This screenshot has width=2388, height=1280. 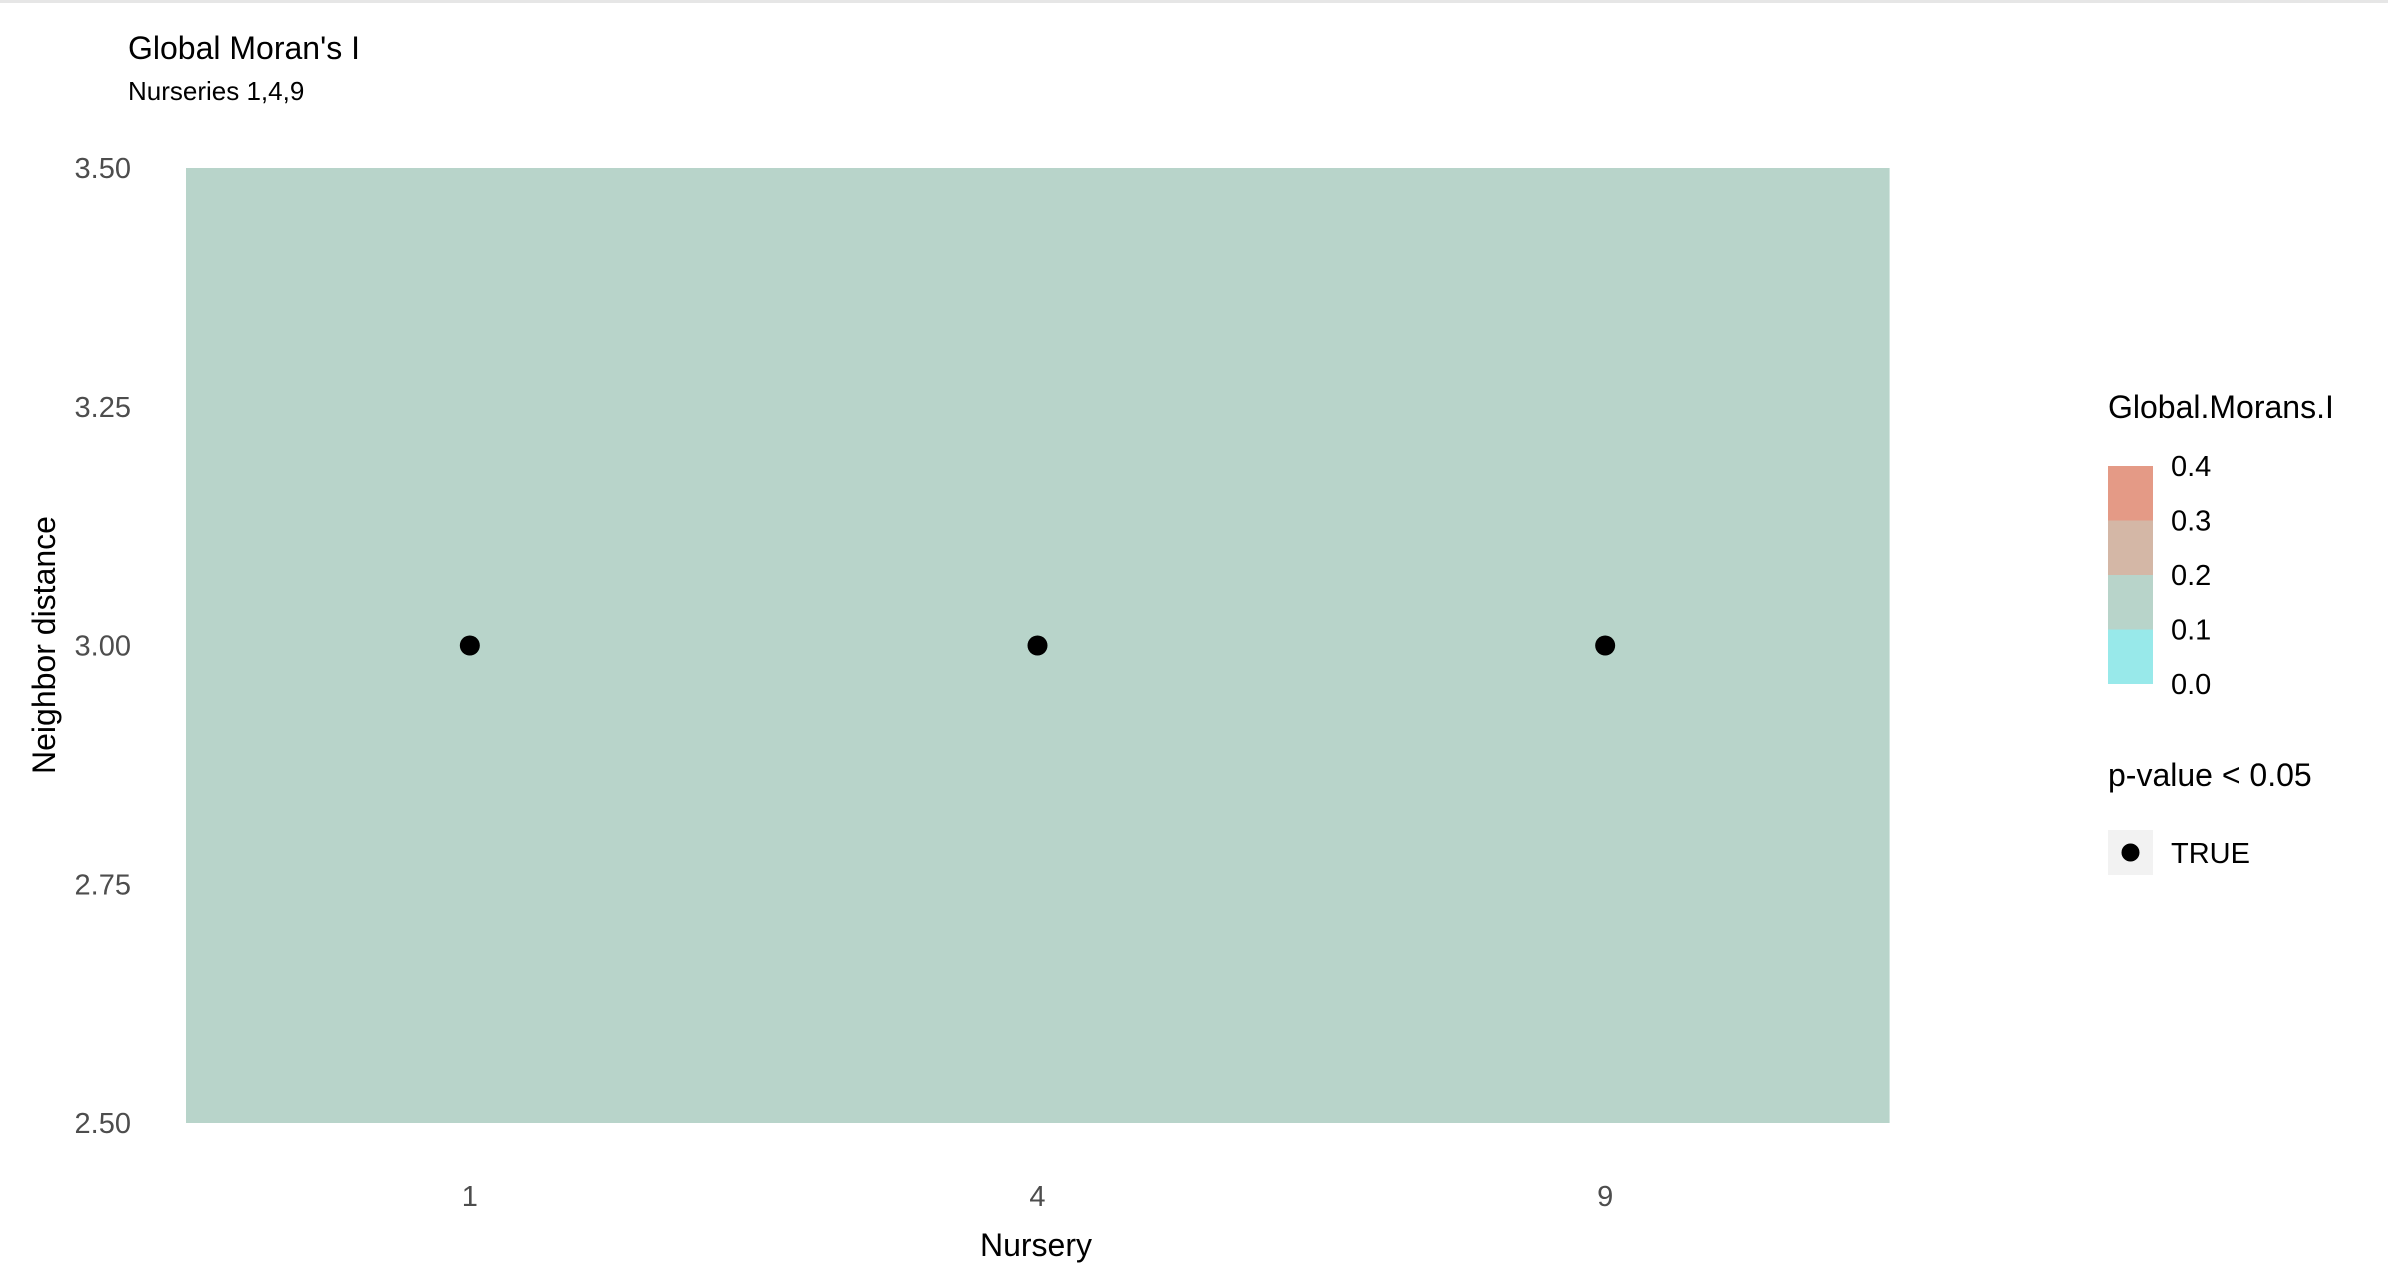 What do you see at coordinates (103, 1124) in the screenshot?
I see `y-tick-label: 2.50` at bounding box center [103, 1124].